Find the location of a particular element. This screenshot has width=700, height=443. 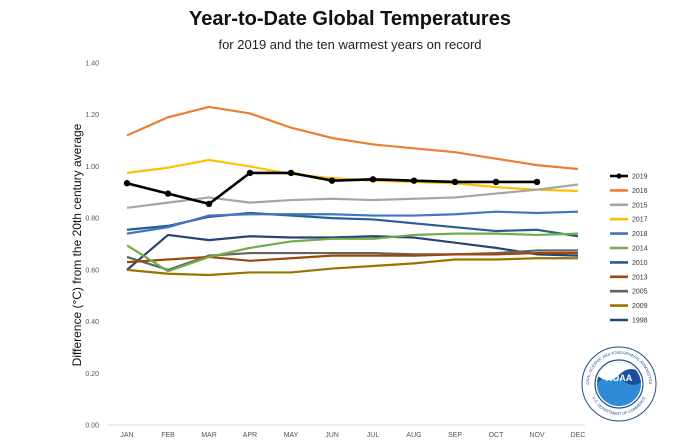

legend-entry-2018: 2018 is located at coordinates (629, 234).